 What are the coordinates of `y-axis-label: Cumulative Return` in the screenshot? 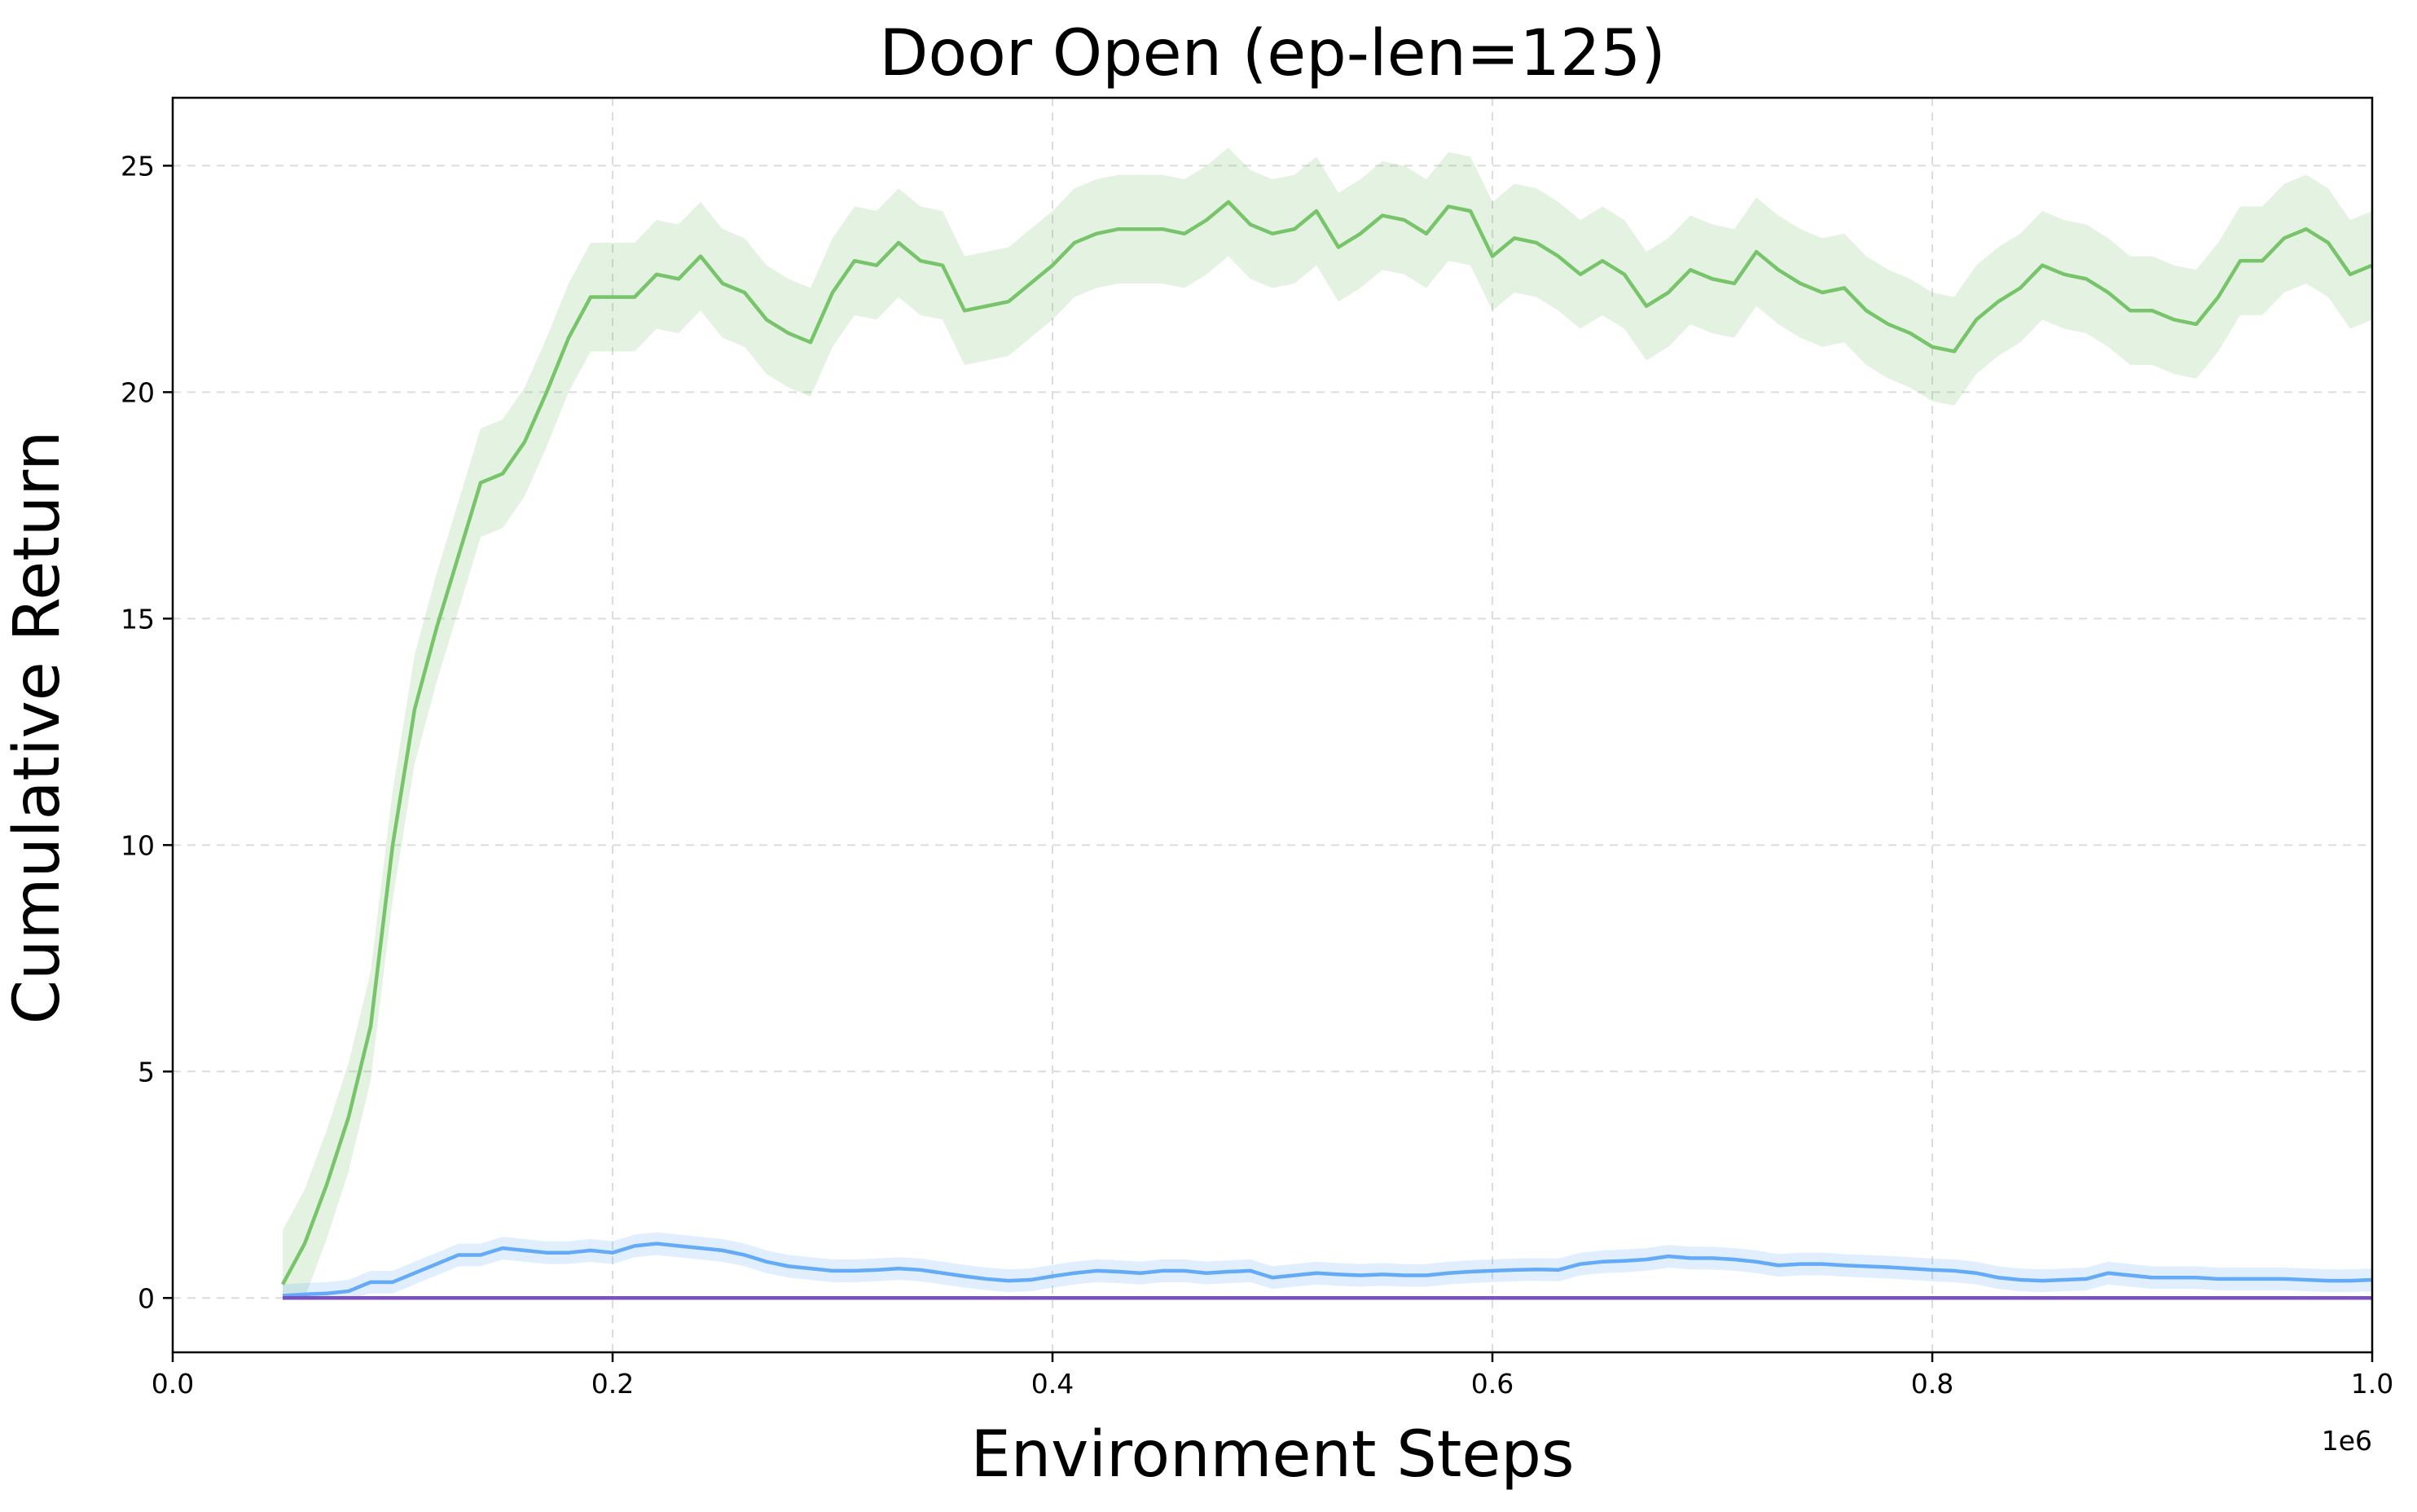 It's located at (37, 728).